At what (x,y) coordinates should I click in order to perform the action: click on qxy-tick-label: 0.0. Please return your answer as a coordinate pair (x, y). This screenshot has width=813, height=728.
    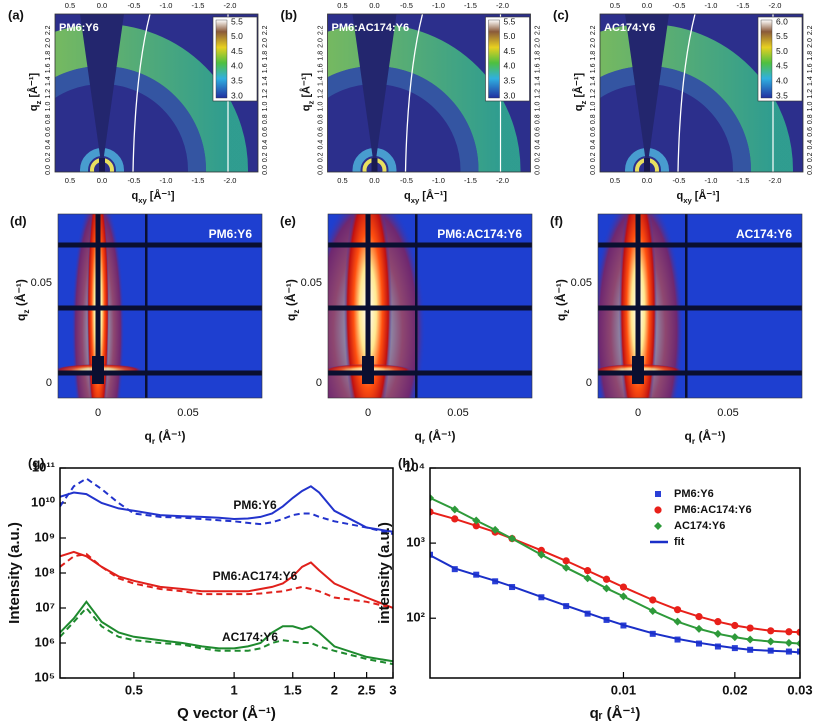
    Looking at the image, I should click on (102, 180).